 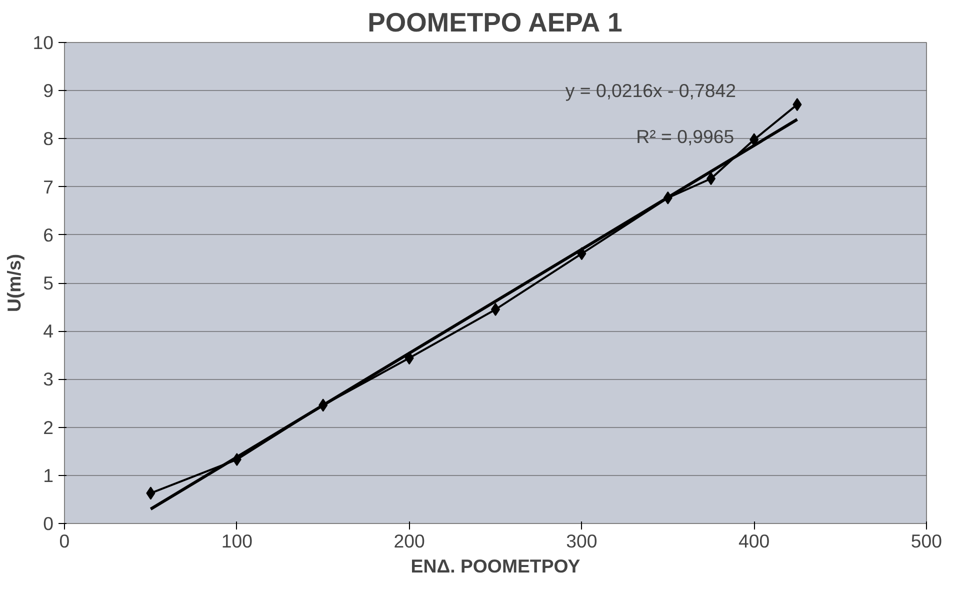 What do you see at coordinates (64, 541) in the screenshot?
I see `x-tick-label: 0` at bounding box center [64, 541].